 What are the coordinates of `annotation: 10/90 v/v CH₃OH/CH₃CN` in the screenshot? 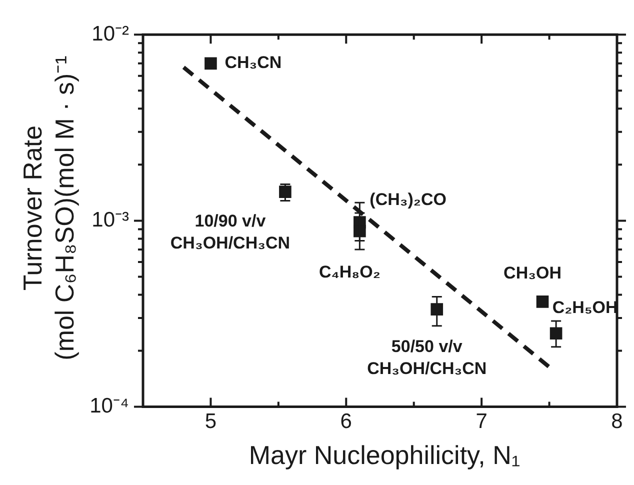 It's located at (230, 231).